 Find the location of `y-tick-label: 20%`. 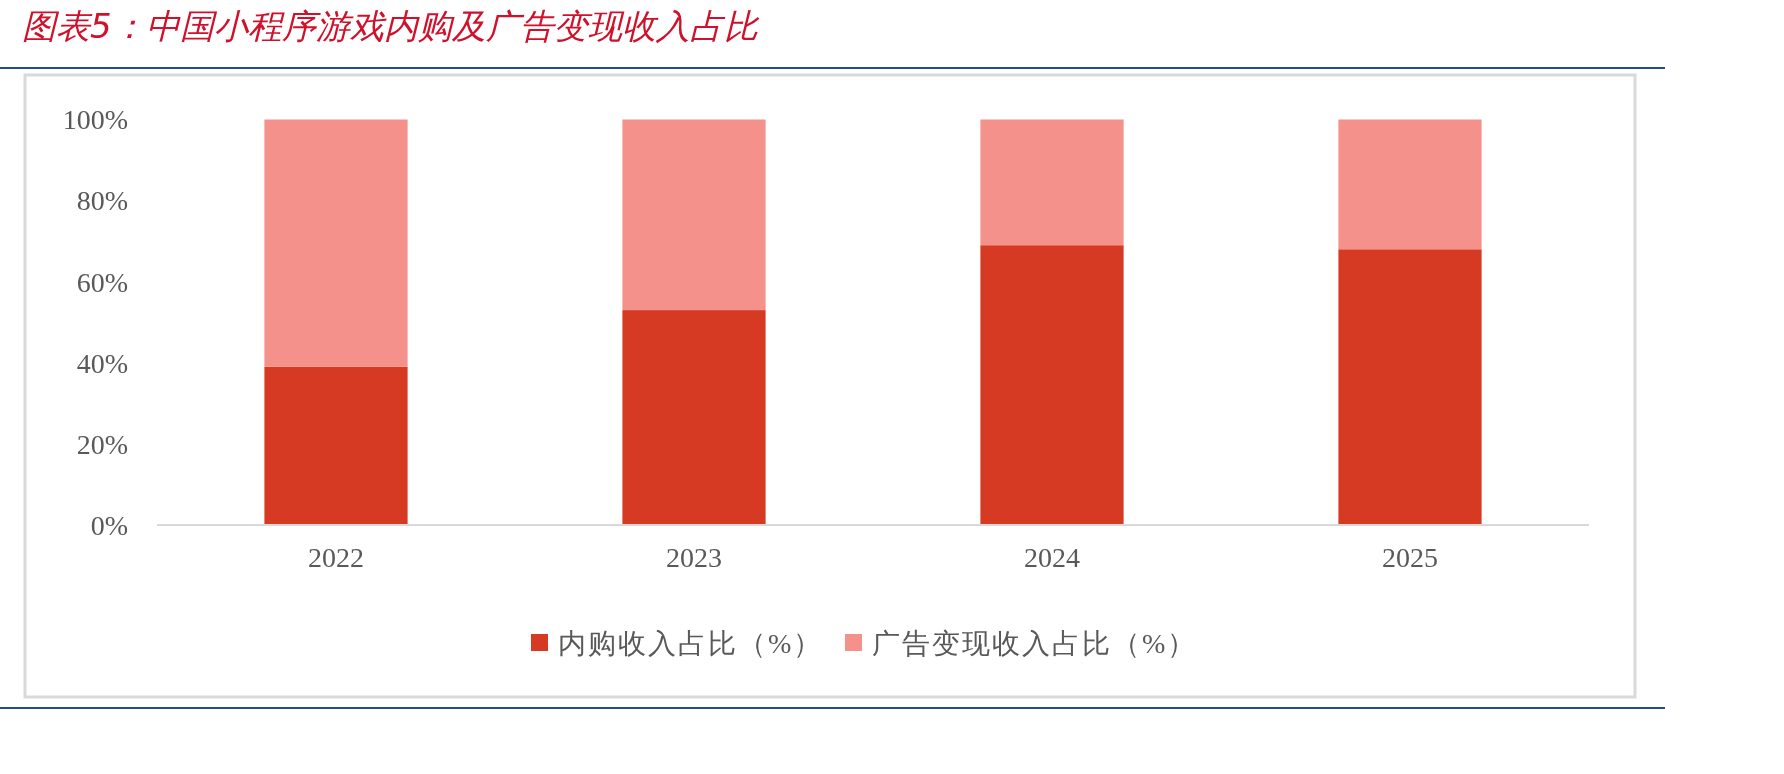

y-tick-label: 20% is located at coordinates (102, 444).